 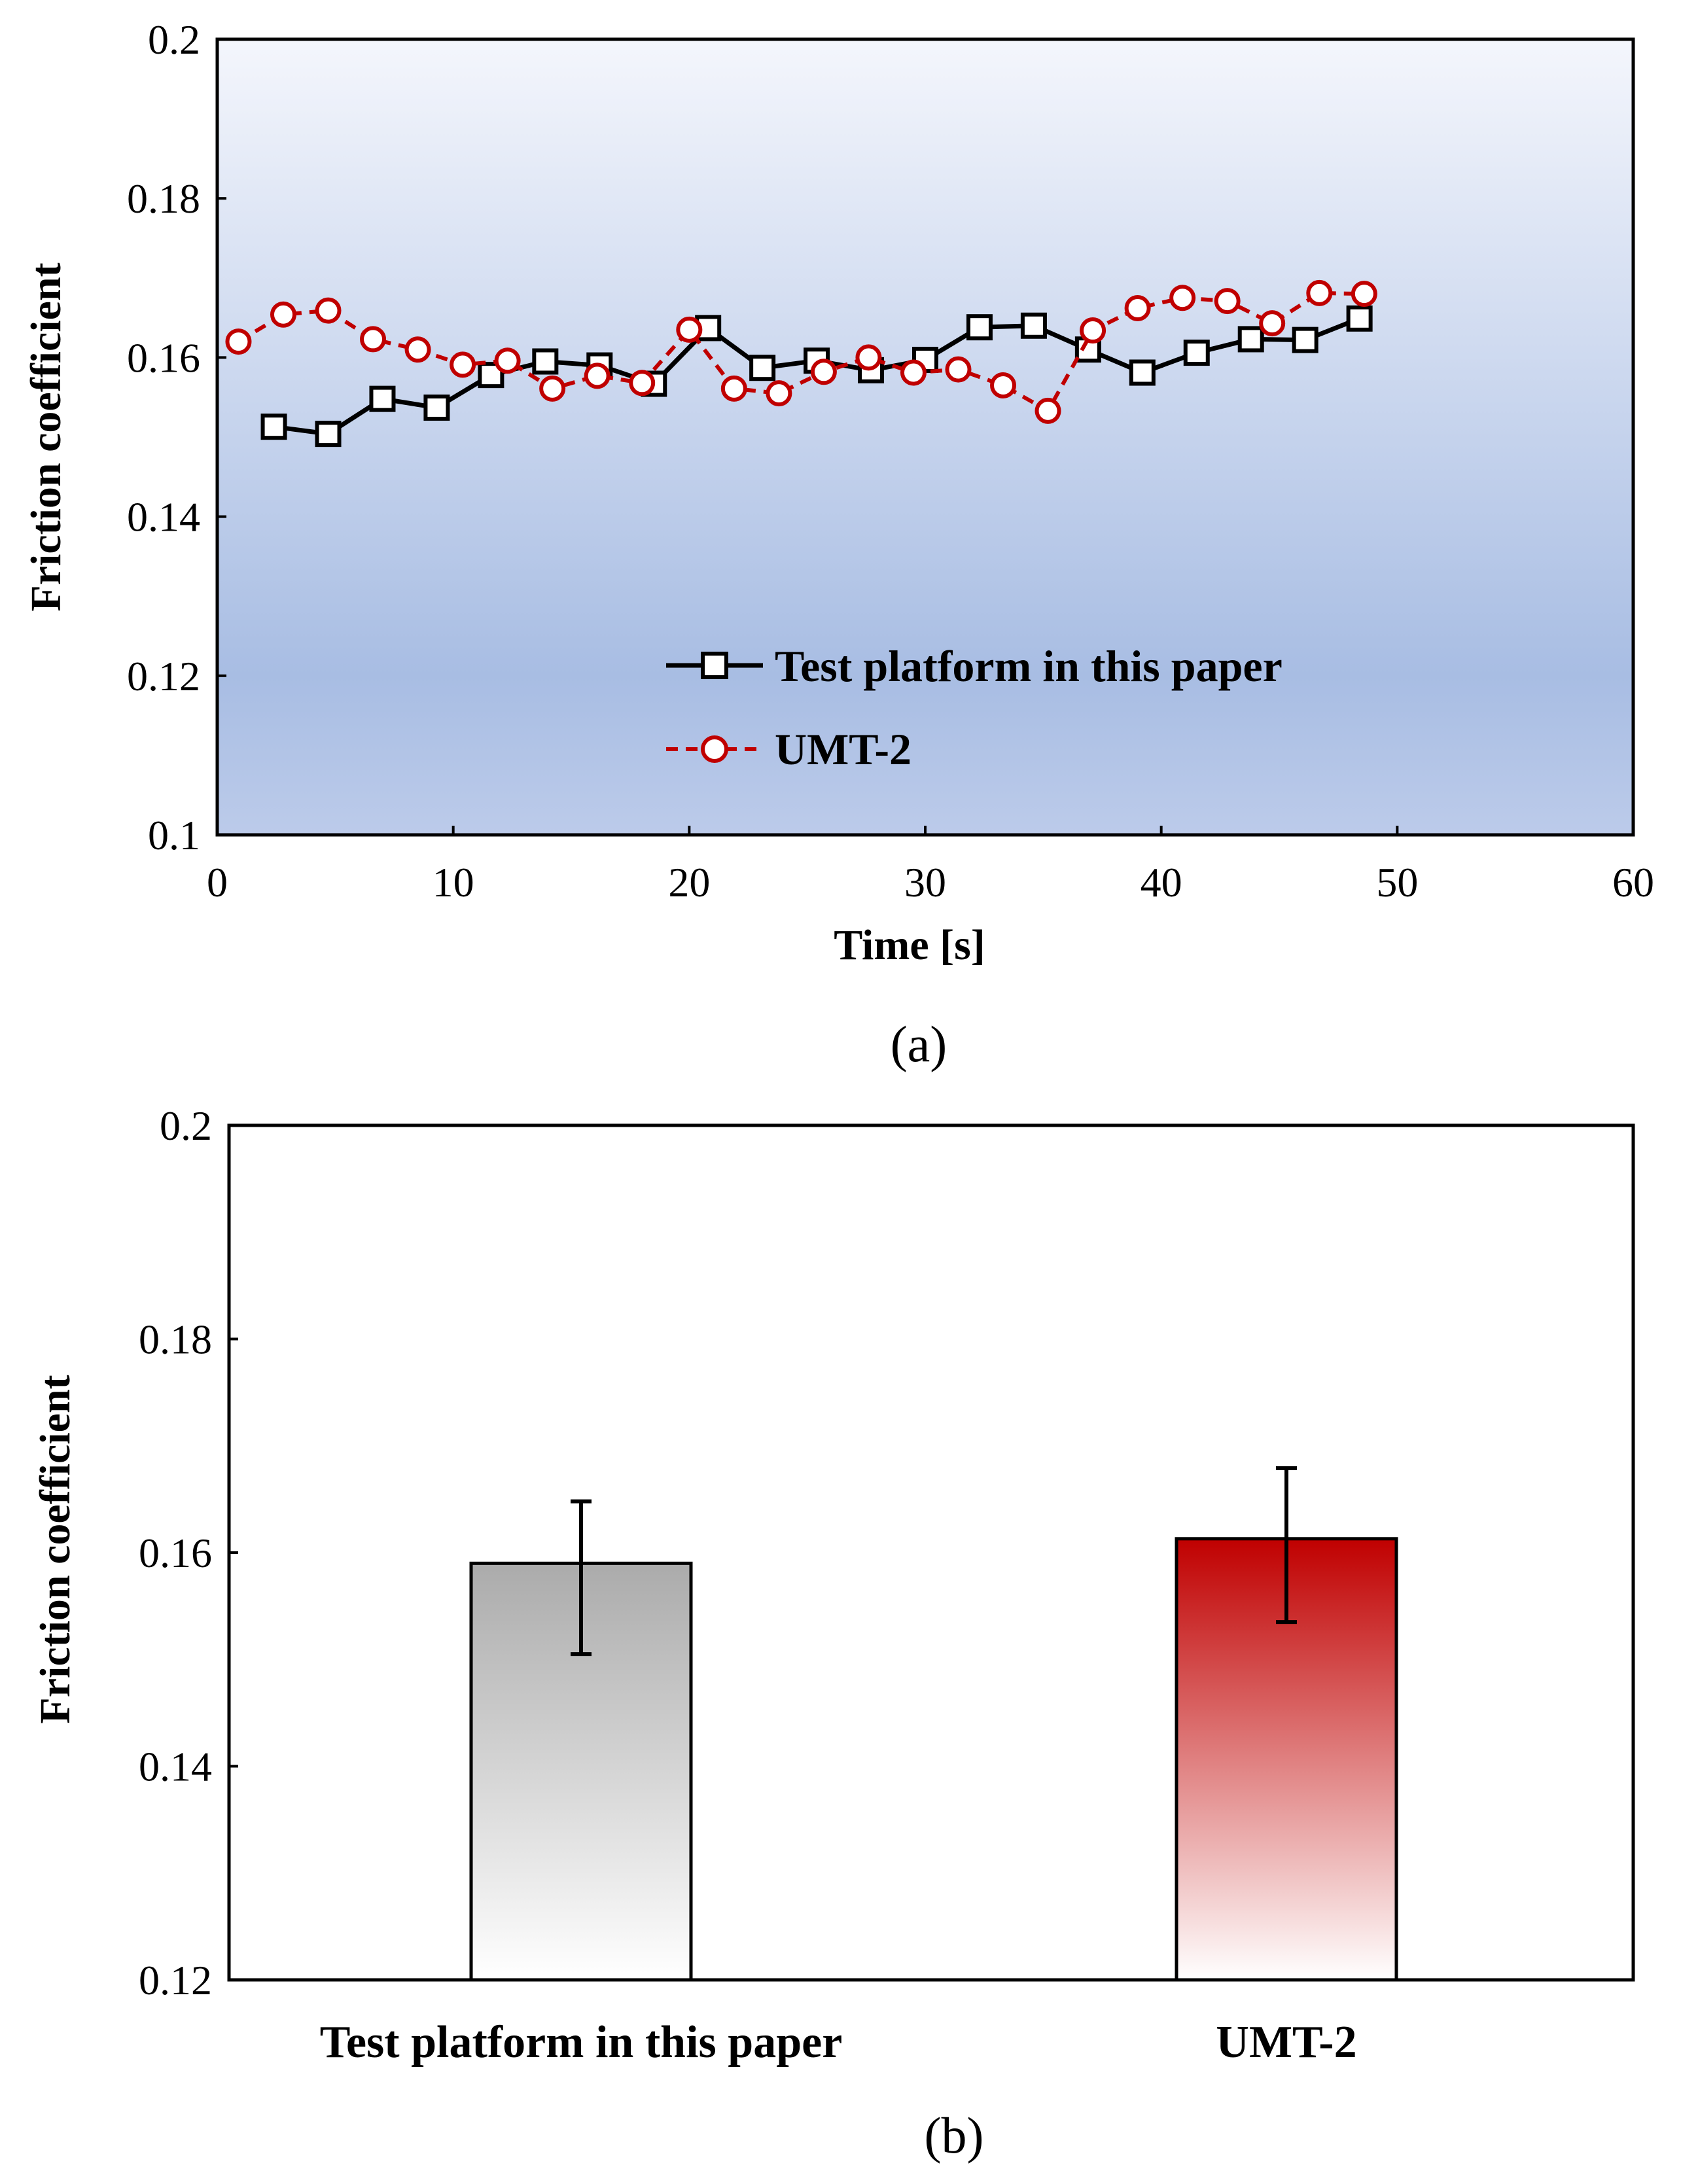 I want to click on legend-umt2-circle-icon, so click(x=714, y=749).